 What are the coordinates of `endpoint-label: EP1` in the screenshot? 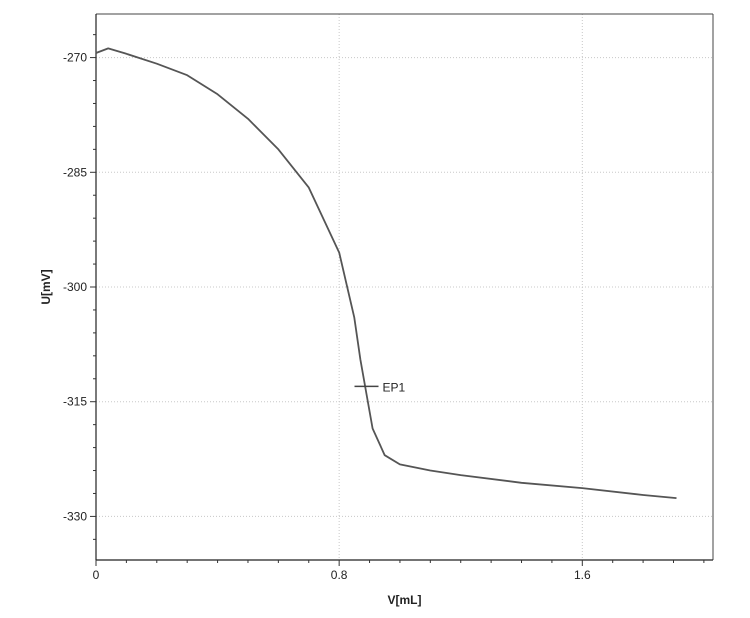 It's located at (394, 387).